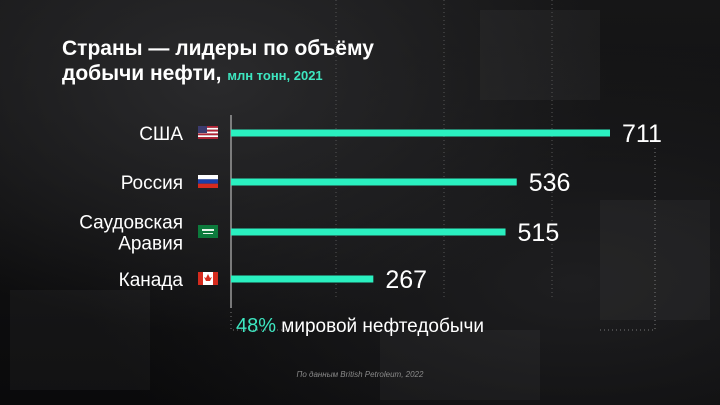 This screenshot has height=405, width=720. What do you see at coordinates (208, 132) in the screenshot?
I see `us-flag-icon` at bounding box center [208, 132].